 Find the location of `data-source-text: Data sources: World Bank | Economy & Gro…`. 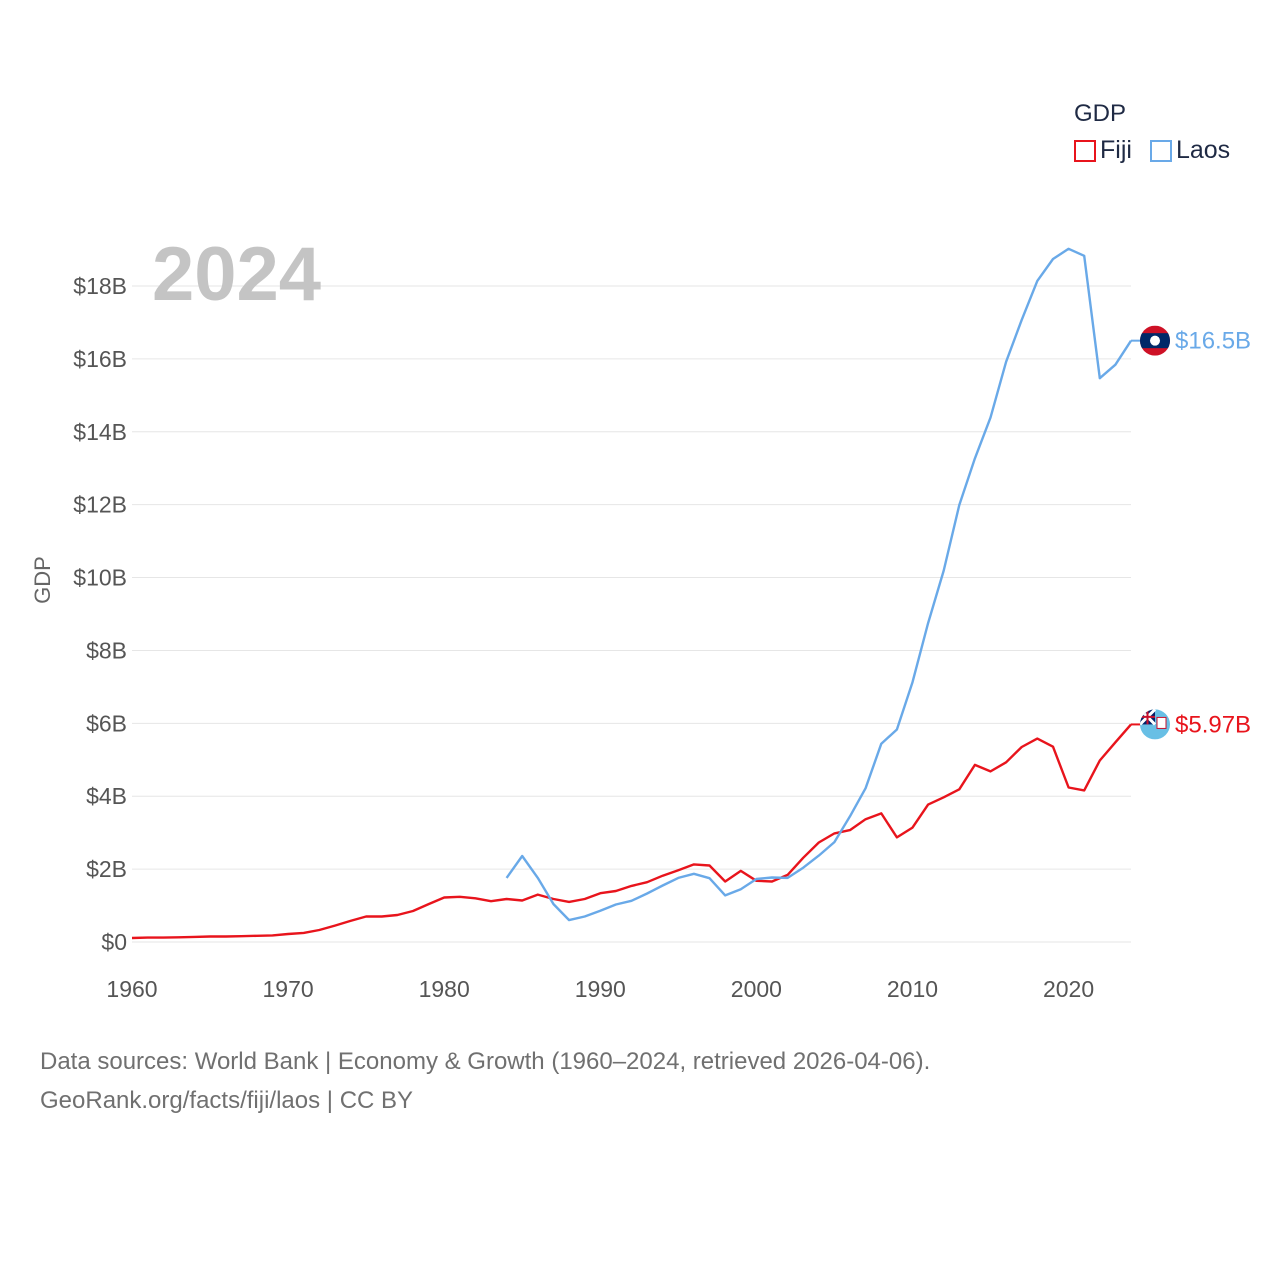

data-source-text: Data sources: World Bank | Economy & Gro… is located at coordinates (485, 1061).